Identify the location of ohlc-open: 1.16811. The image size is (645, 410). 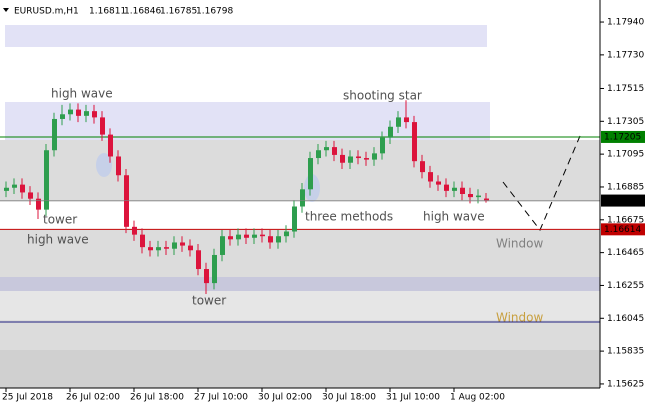
(107, 12).